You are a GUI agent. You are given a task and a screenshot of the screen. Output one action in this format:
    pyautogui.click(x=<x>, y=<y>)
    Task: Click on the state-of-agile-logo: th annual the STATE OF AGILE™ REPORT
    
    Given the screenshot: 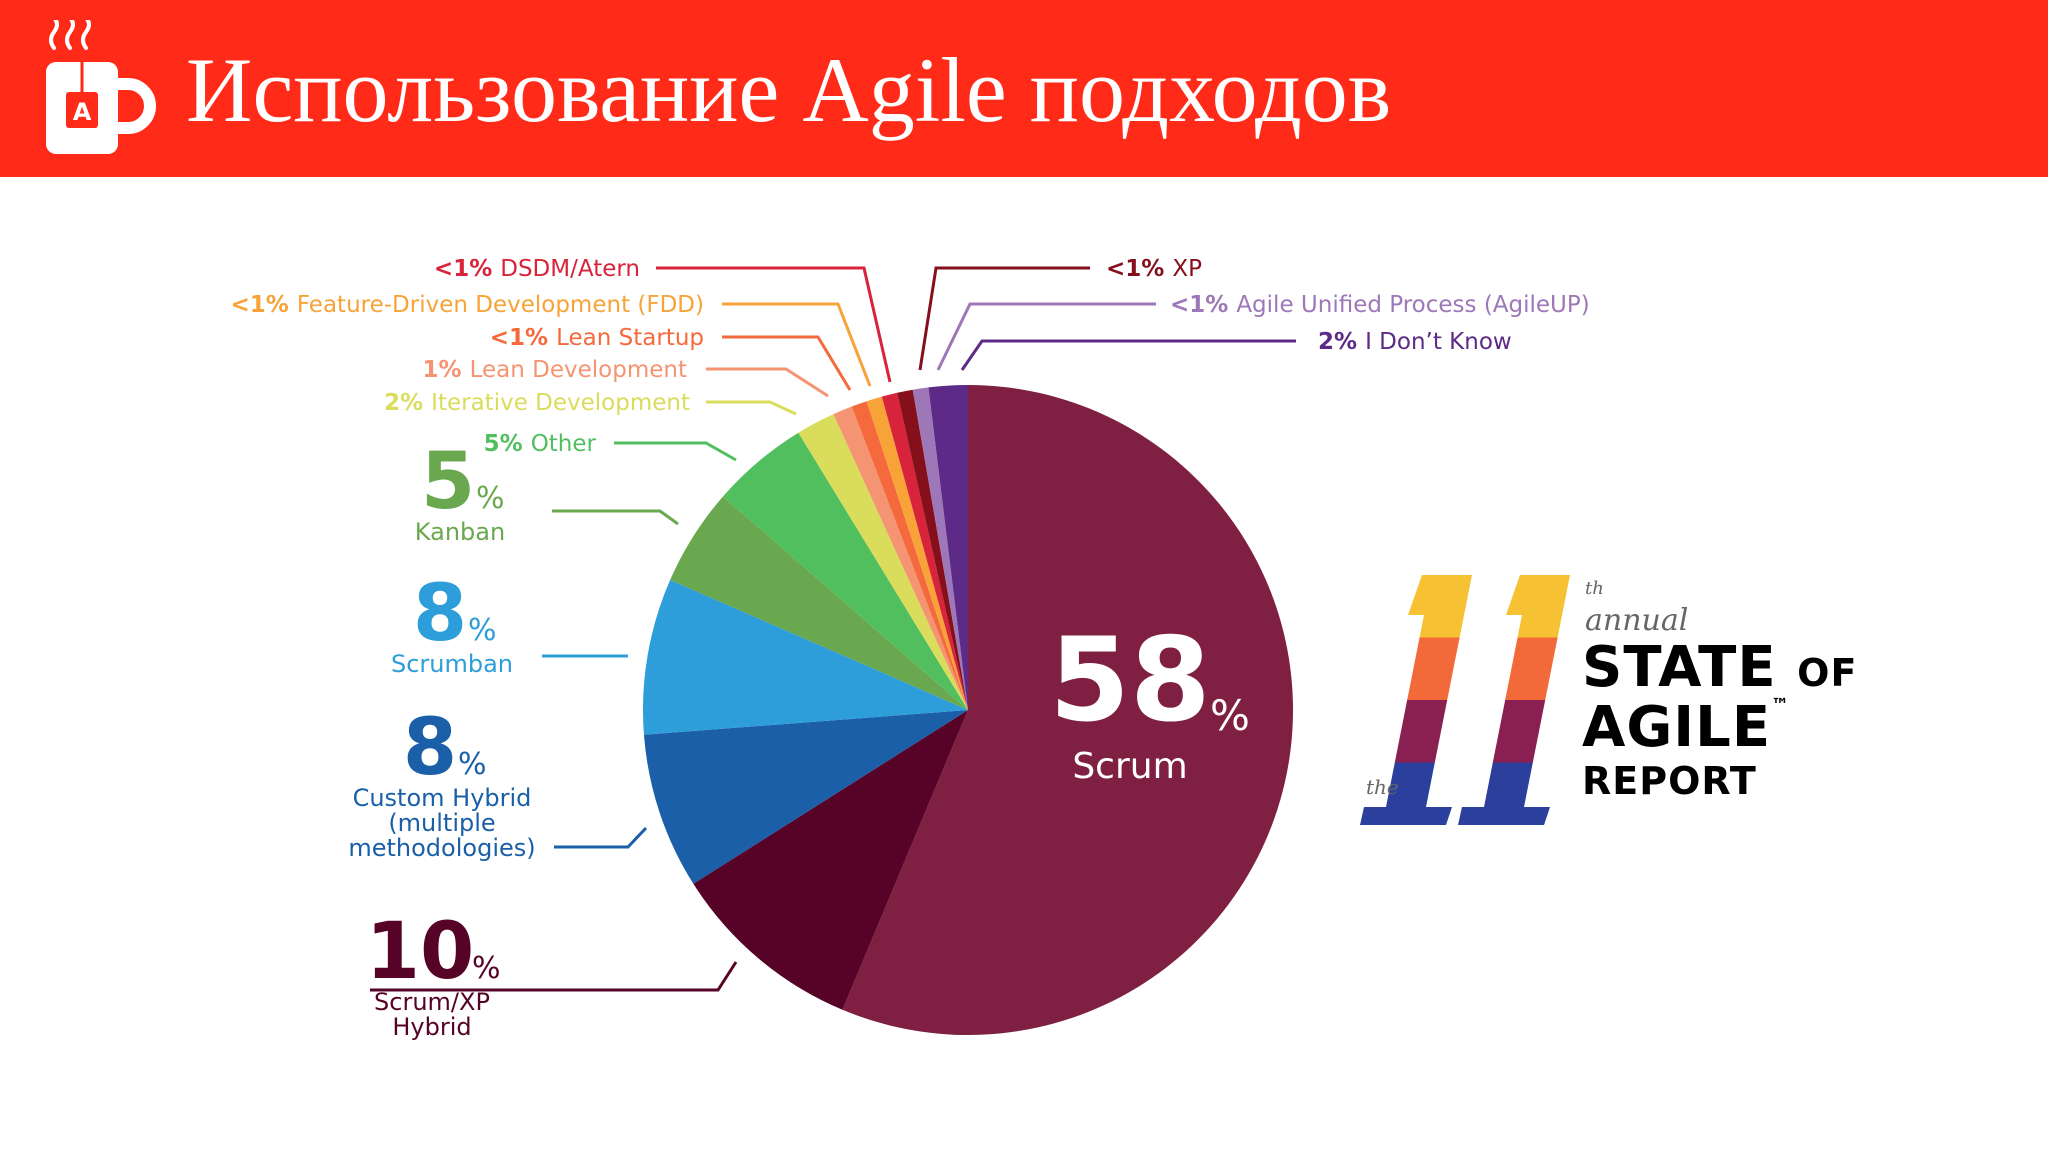 What is the action you would take?
    pyautogui.click(x=1630, y=700)
    